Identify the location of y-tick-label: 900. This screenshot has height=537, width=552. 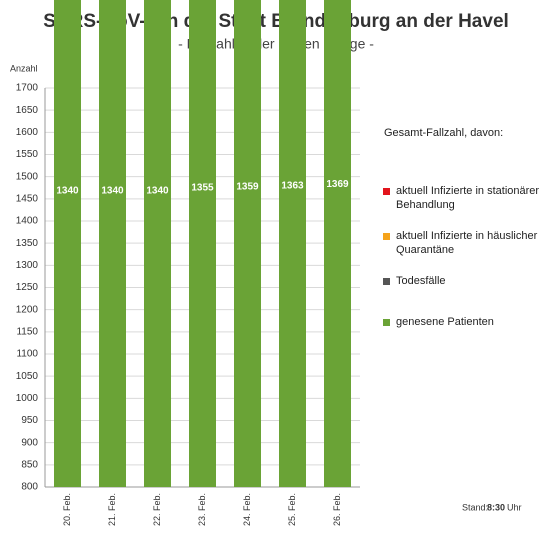
(29, 442).